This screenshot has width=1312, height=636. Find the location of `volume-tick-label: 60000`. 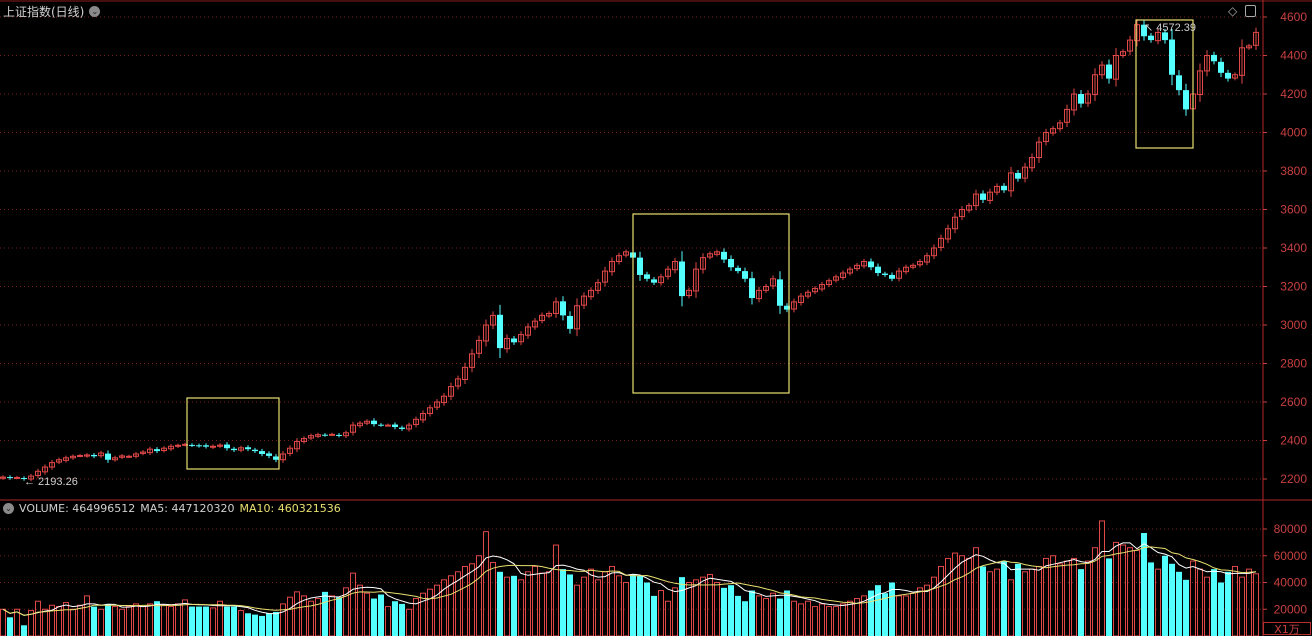

volume-tick-label: 60000 is located at coordinates (1291, 556).